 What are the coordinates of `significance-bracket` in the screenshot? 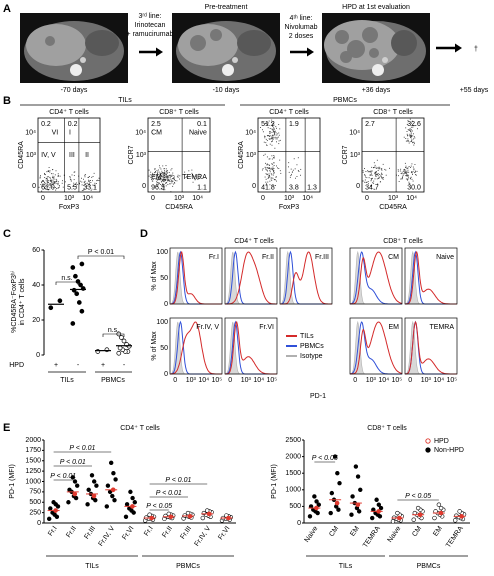 It's located at (113, 335).